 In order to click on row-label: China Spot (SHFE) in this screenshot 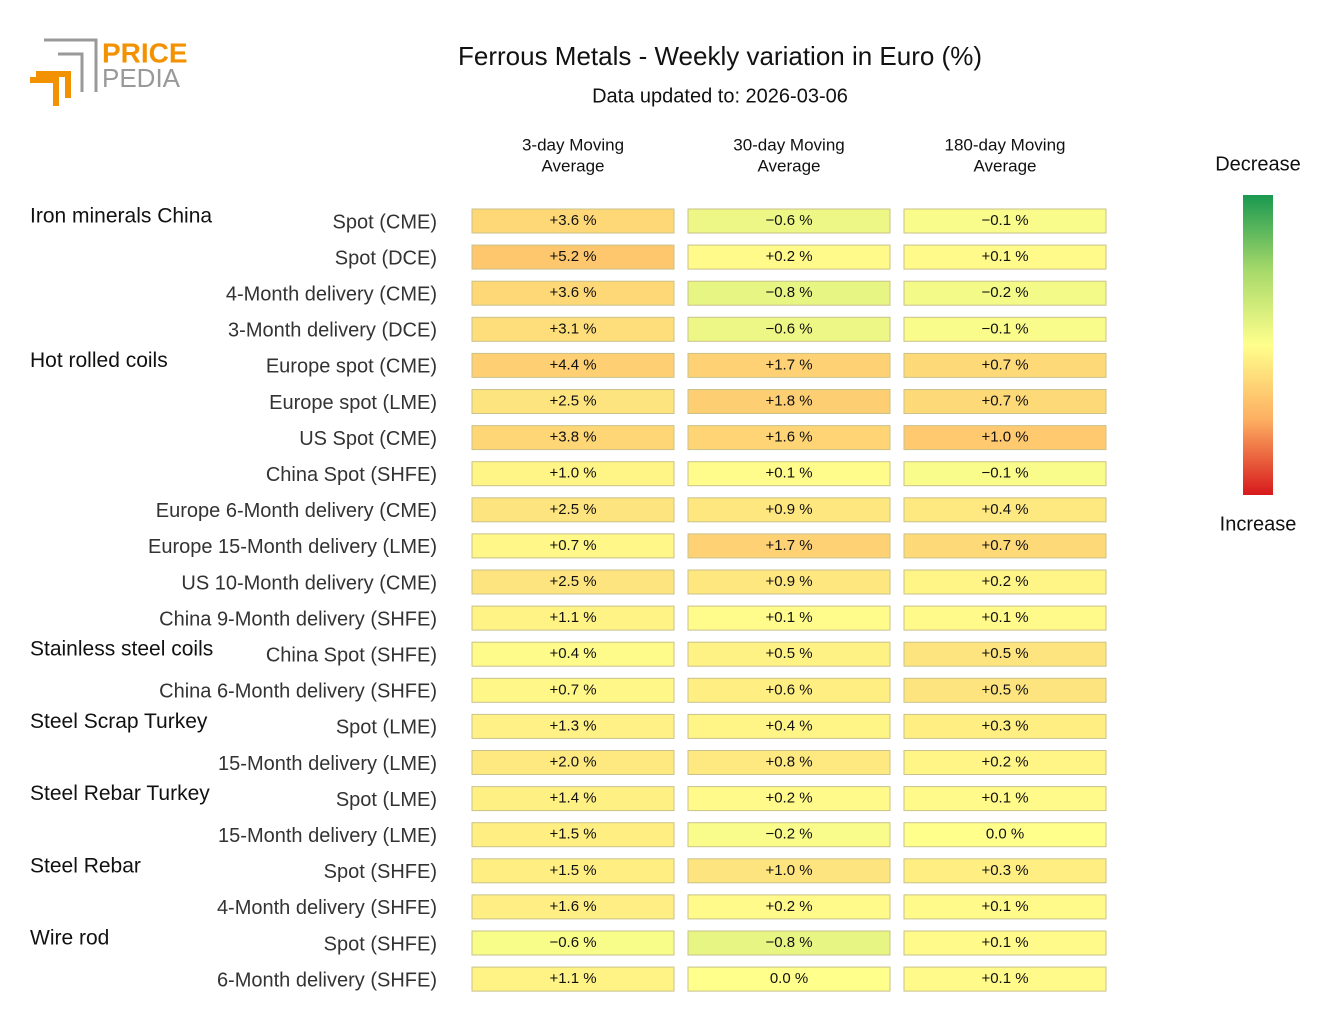, I will do `click(351, 475)`.